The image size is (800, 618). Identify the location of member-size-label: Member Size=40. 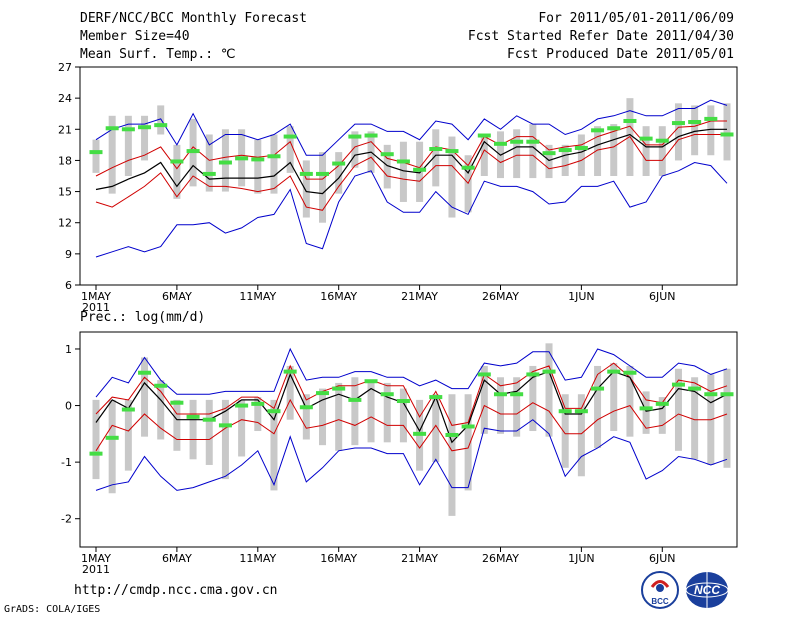
(135, 36).